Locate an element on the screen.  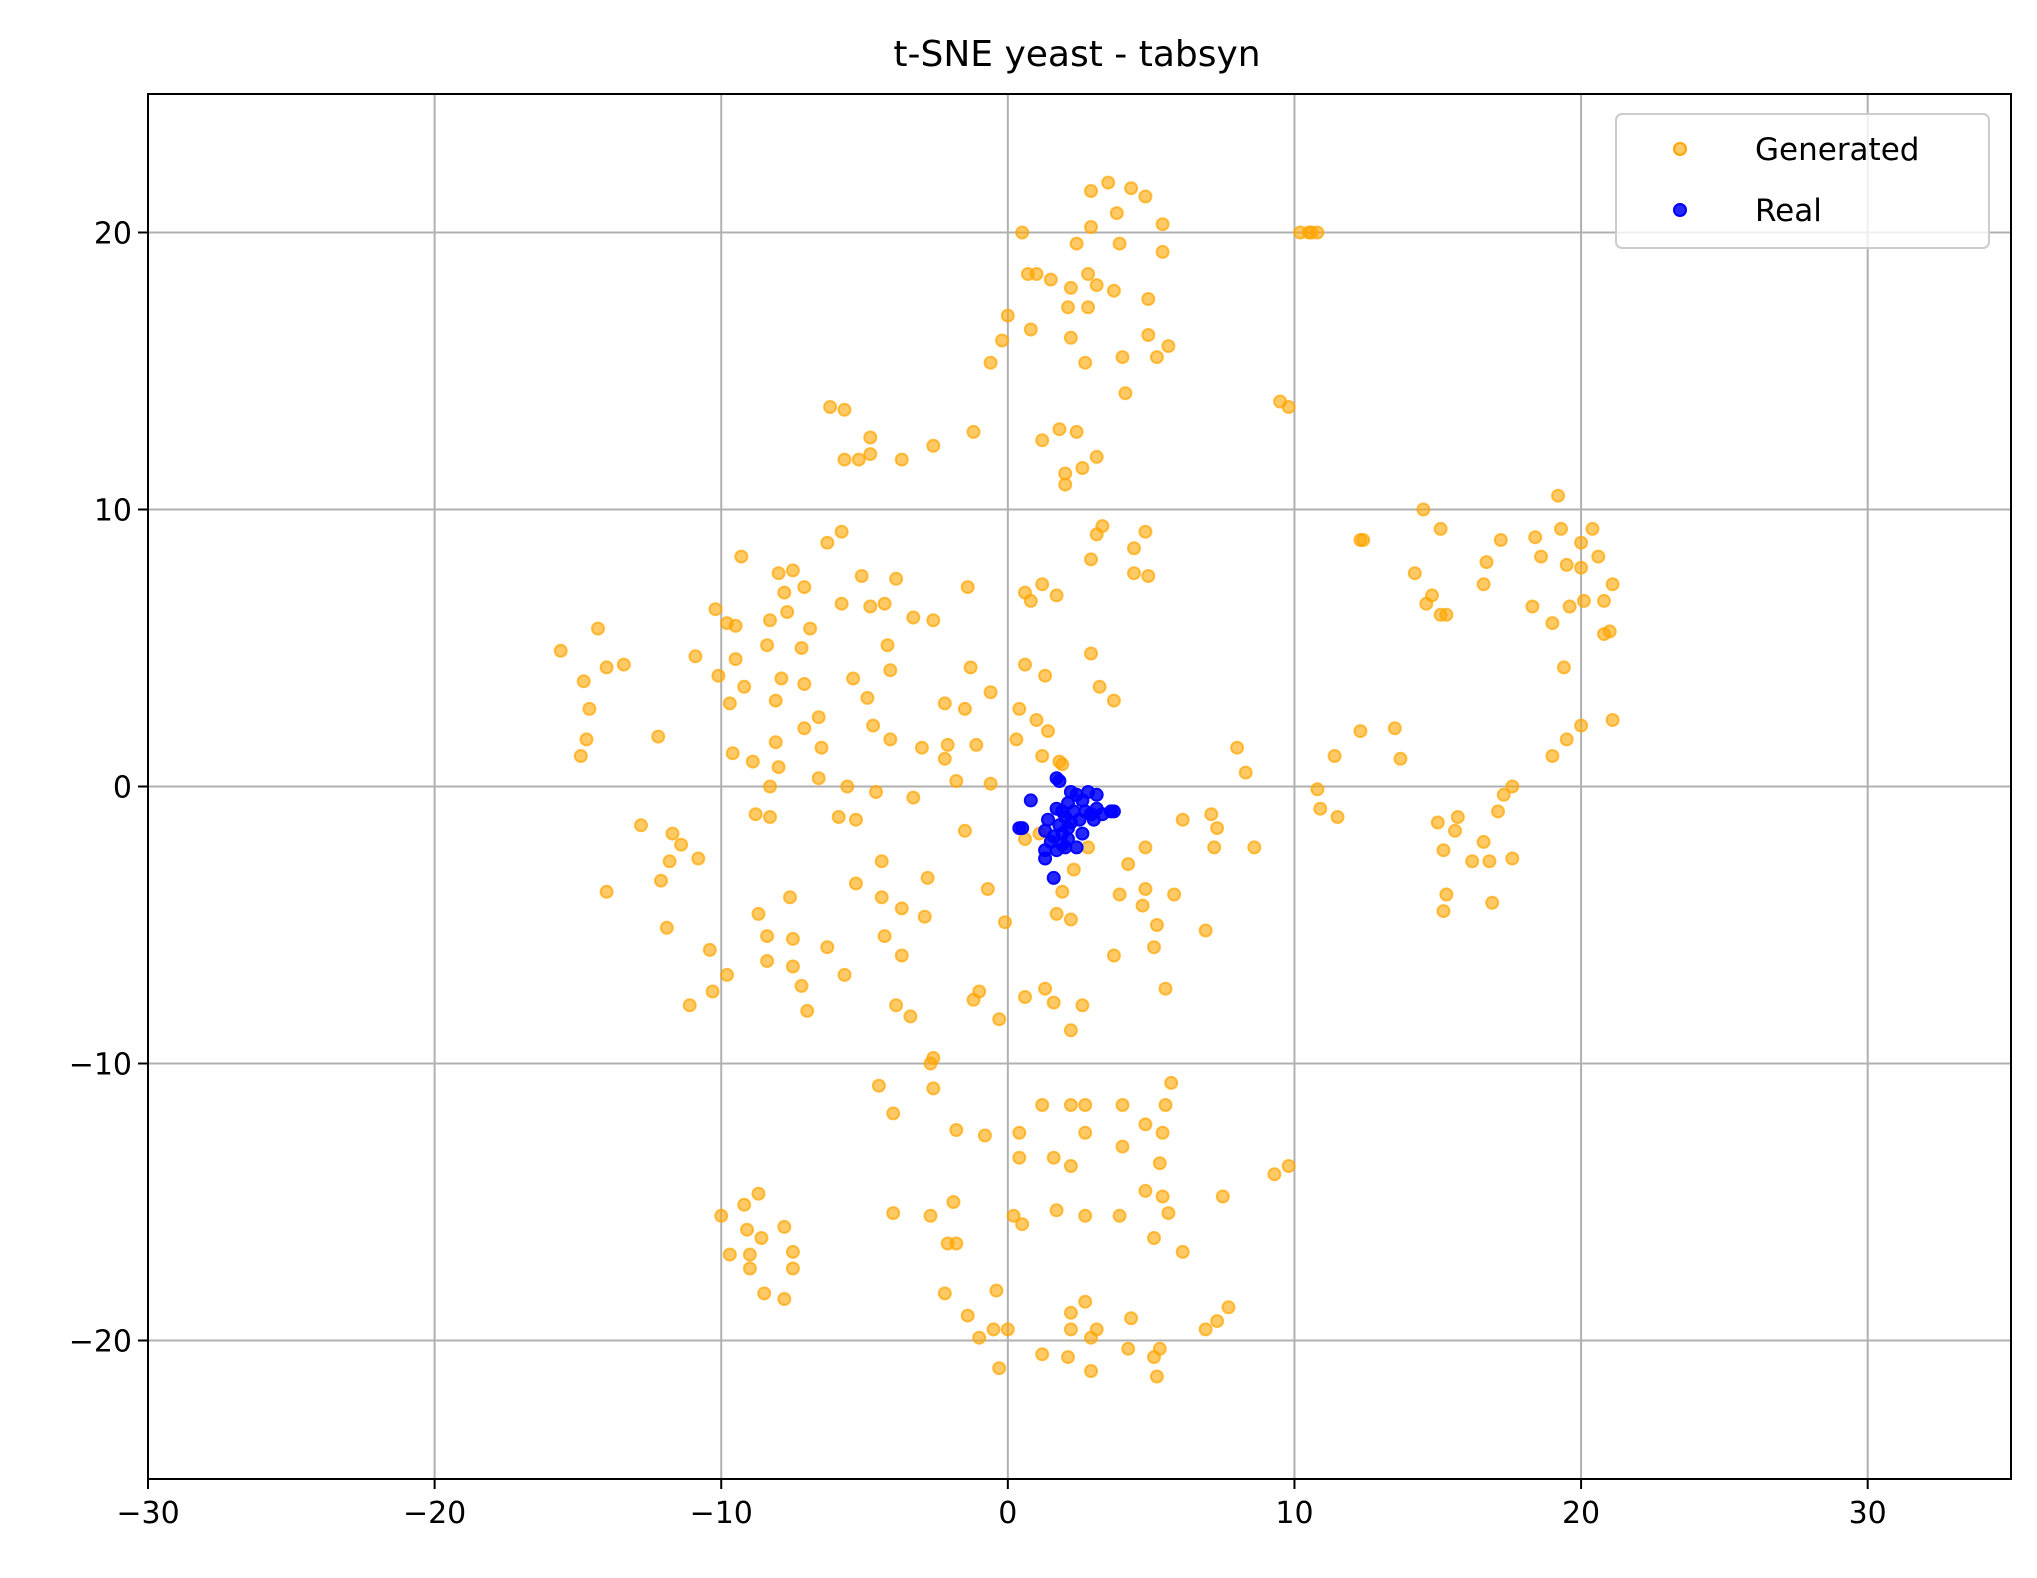
legend-label-generated: Generated is located at coordinates (1837, 150).